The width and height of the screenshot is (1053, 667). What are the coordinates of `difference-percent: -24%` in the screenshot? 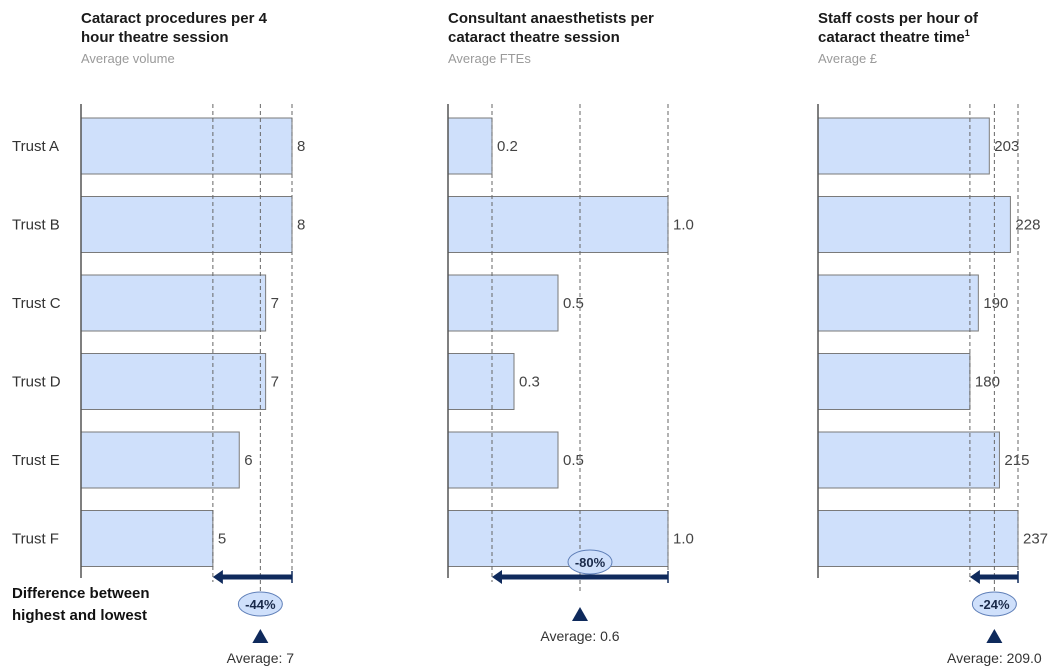 It's located at (994, 604).